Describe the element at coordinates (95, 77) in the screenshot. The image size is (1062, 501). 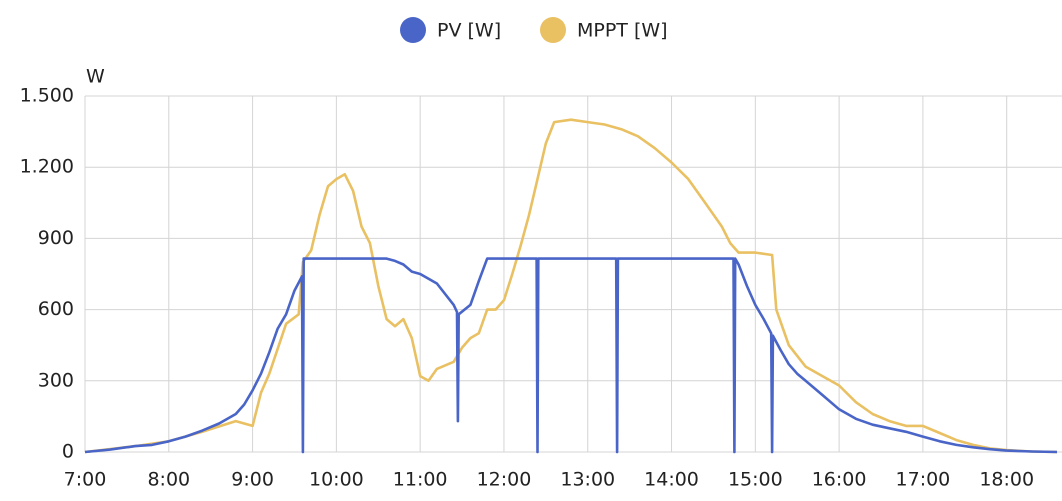
I see `y-axis-label: W` at that location.